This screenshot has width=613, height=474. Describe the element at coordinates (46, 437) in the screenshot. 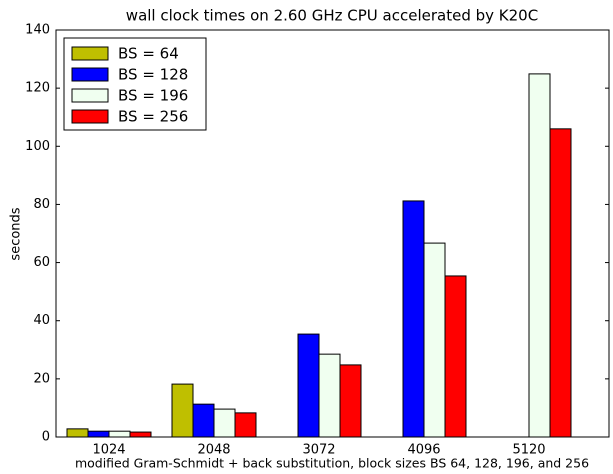

I see `y-tick-label: 0` at that location.